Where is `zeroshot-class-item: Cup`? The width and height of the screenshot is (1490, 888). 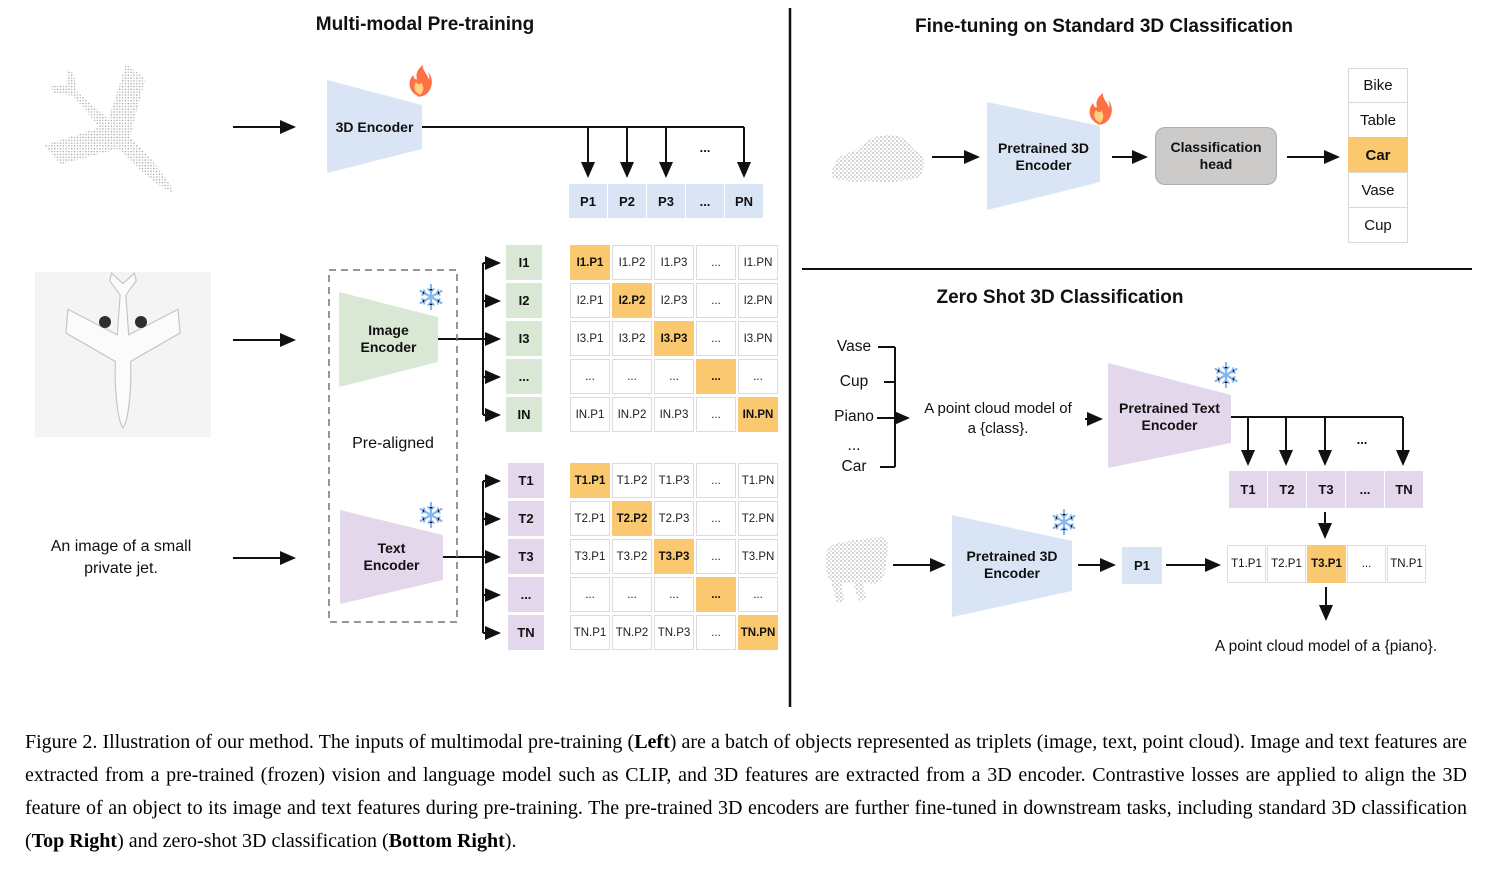
zeroshot-class-item: Cup is located at coordinates (854, 381).